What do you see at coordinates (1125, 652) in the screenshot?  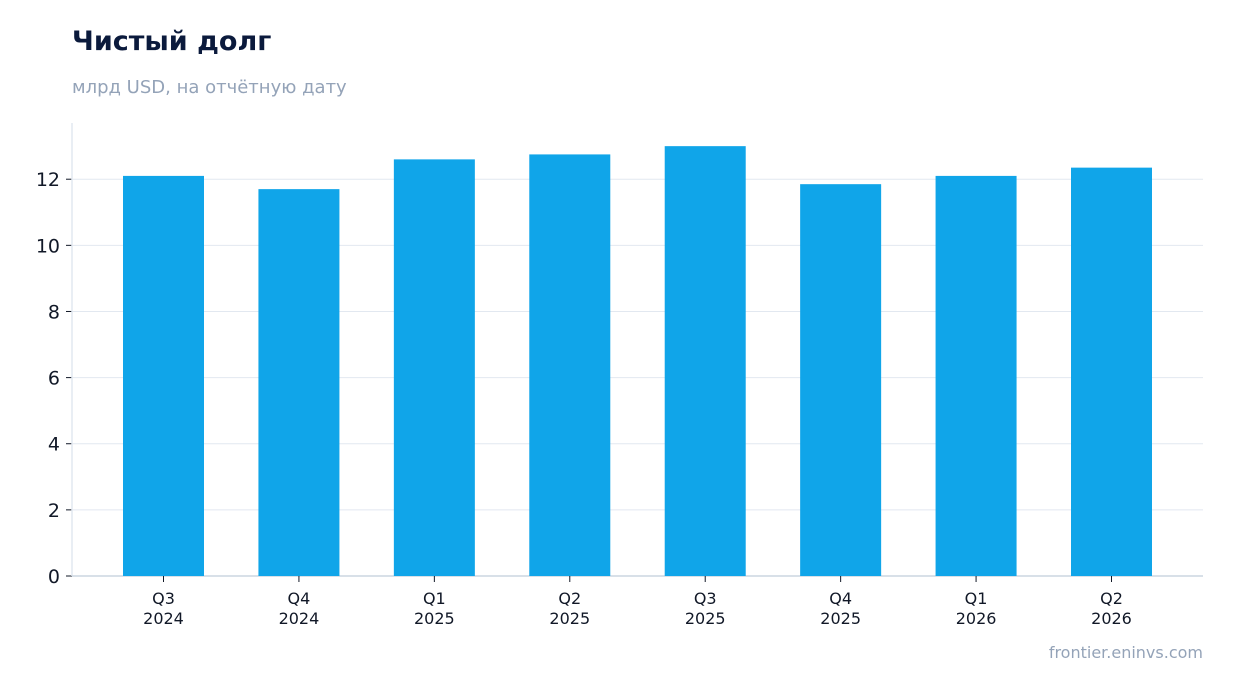 I see `source-label: frontier.eninvs.com` at bounding box center [1125, 652].